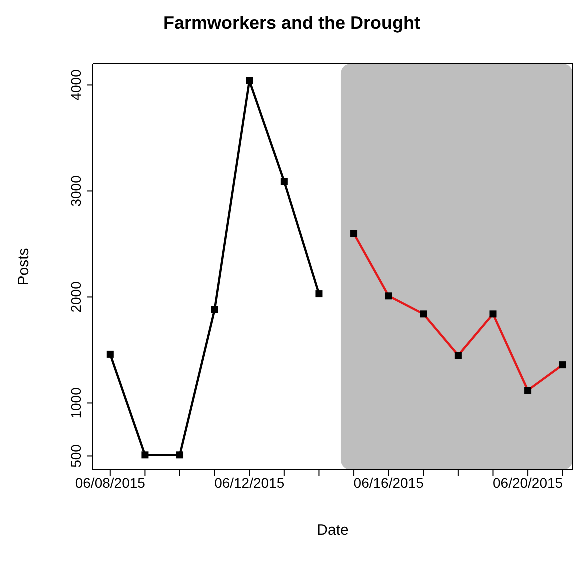 This screenshot has height=568, width=584. Describe the element at coordinates (76, 403) in the screenshot. I see `y-tick-label: 1000` at that location.